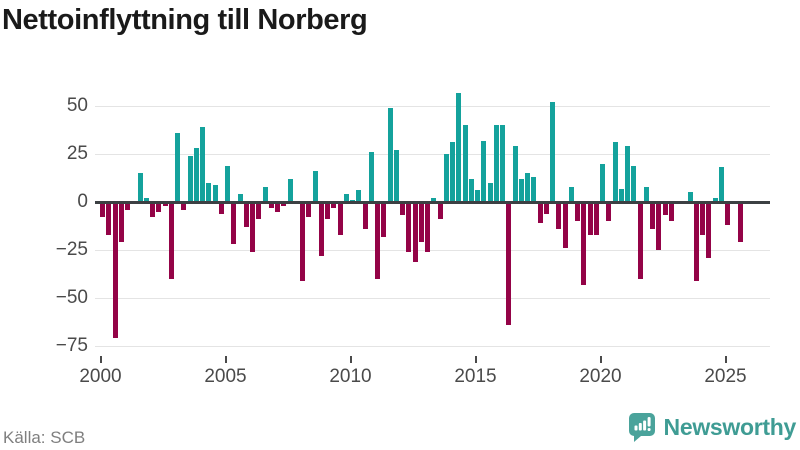  I want to click on bar-2021-Q4, so click(646, 194).